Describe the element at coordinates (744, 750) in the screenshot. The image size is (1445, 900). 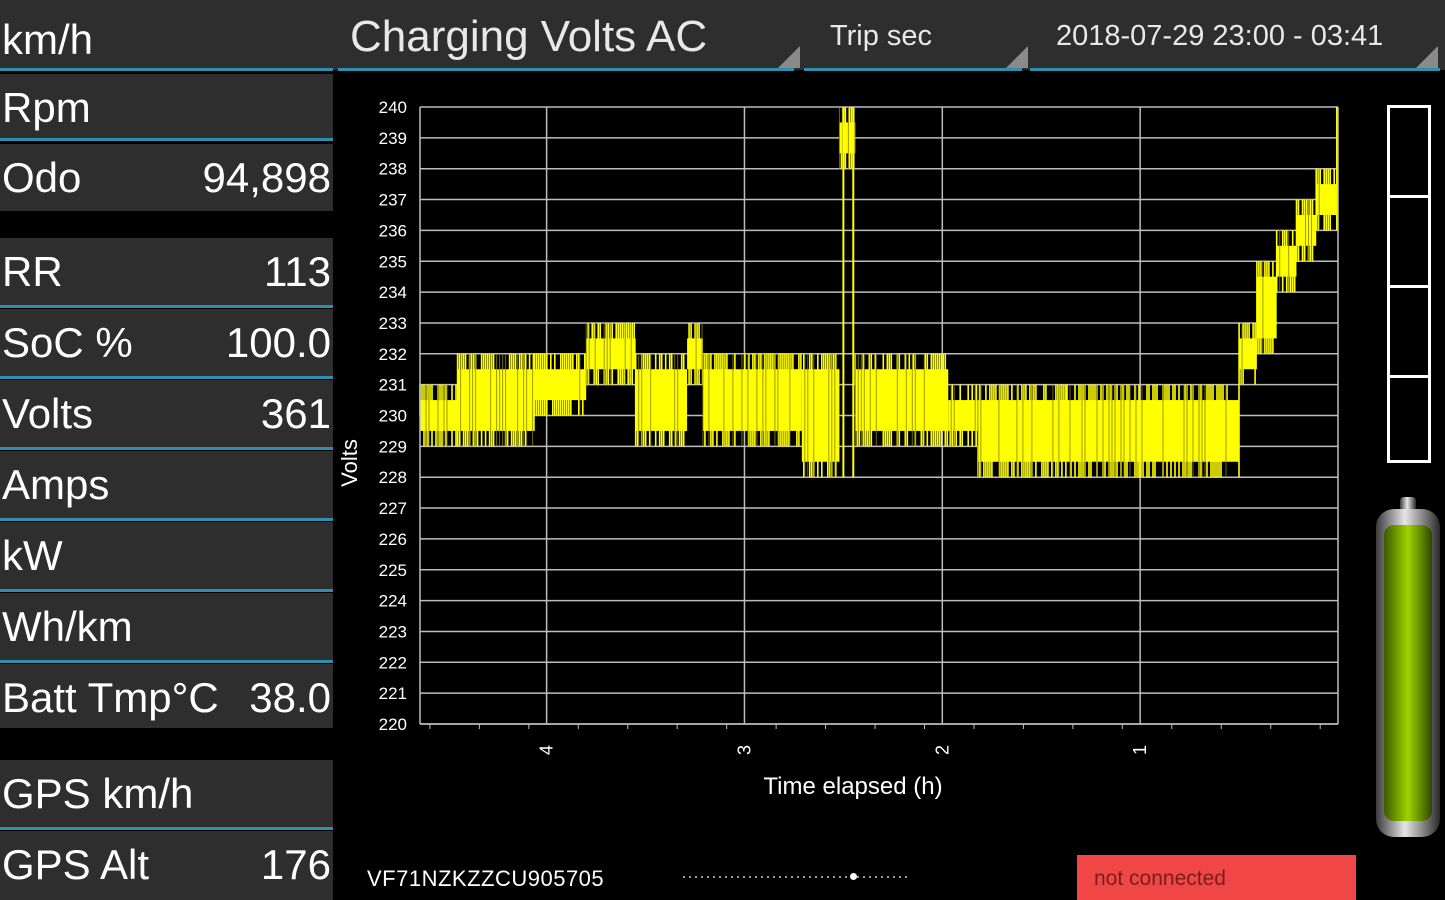
I see `x-tick-label: 3` at that location.